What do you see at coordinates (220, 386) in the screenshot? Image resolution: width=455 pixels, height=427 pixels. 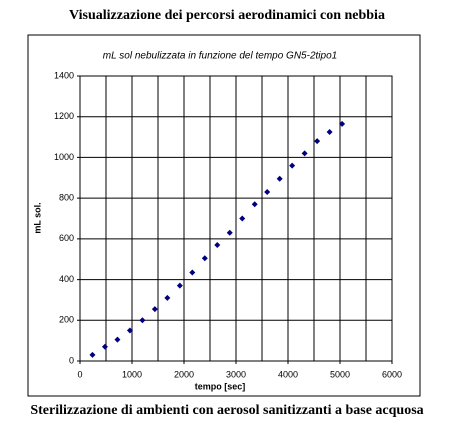 I see `x-axis-label: tempo [sec]` at bounding box center [220, 386].